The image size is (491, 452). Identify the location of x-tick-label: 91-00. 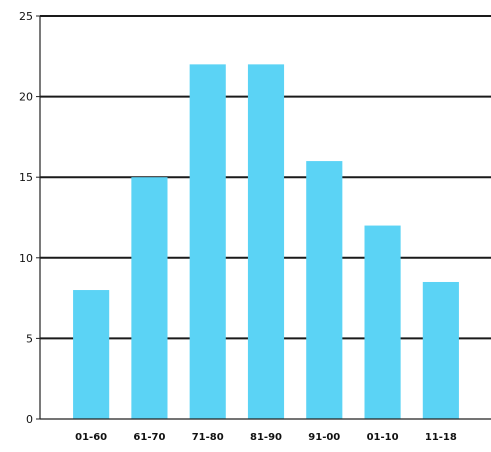
(324, 437).